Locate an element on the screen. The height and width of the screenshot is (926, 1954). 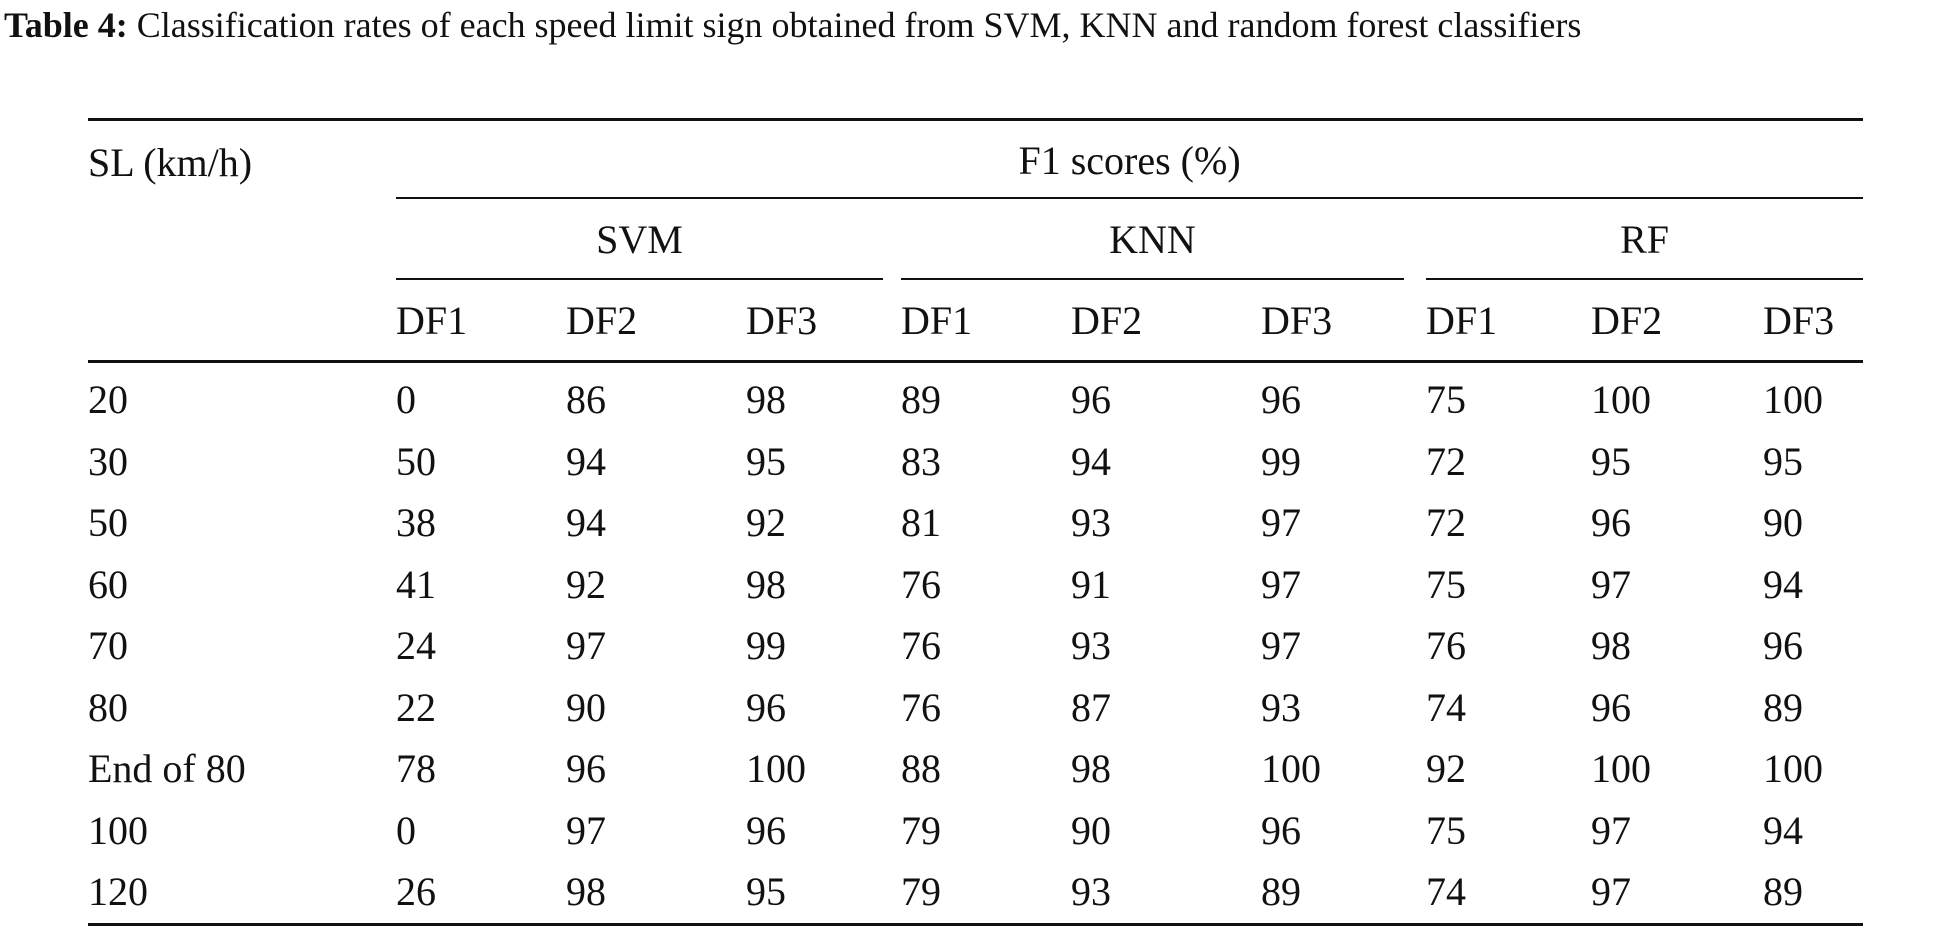
value-cell: 83 is located at coordinates (921, 461).